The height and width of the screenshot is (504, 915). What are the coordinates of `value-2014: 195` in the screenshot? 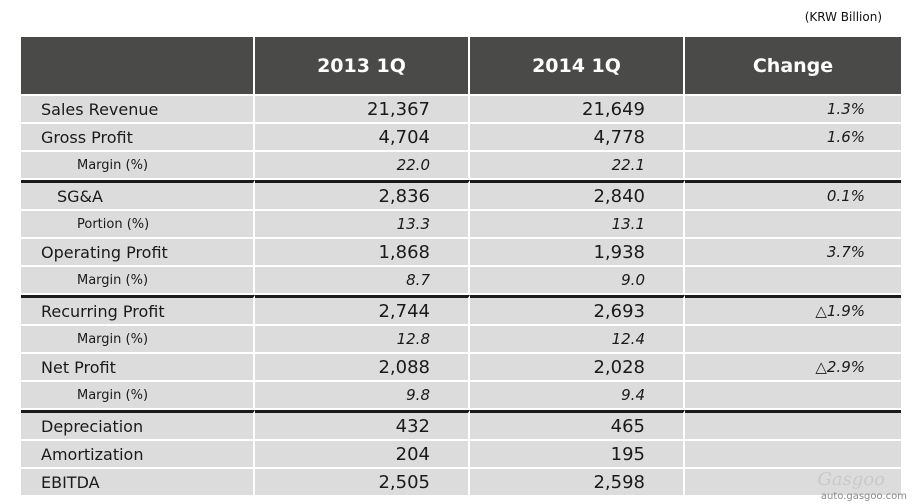 It's located at (577, 455).